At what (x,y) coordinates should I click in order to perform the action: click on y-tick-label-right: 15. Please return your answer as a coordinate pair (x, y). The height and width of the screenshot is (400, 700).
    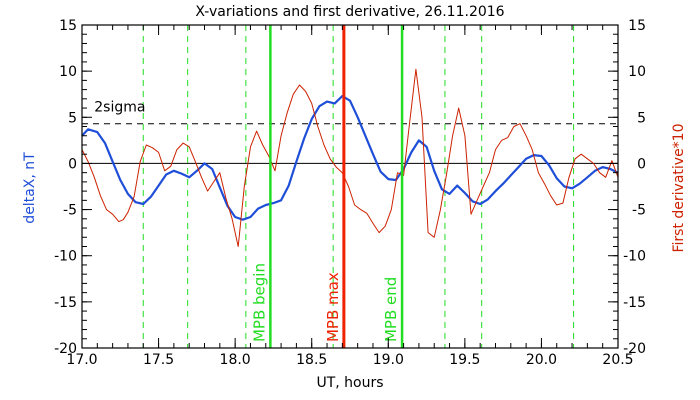
    Looking at the image, I should click on (637, 26).